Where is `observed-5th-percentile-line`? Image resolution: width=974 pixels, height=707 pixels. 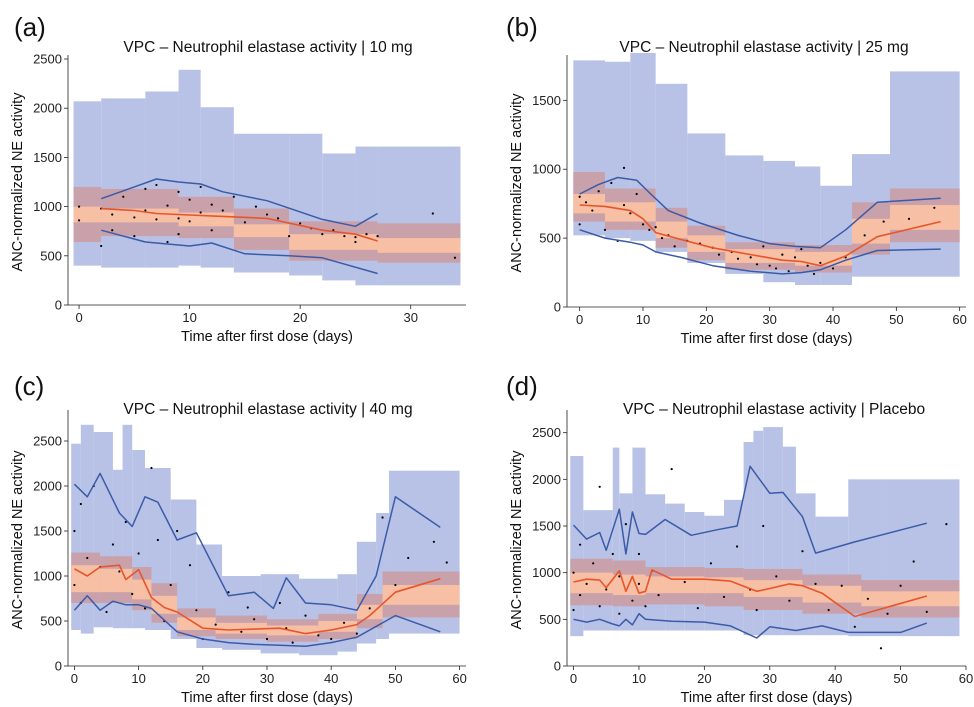 observed-5th-percentile-line is located at coordinates (239, 252).